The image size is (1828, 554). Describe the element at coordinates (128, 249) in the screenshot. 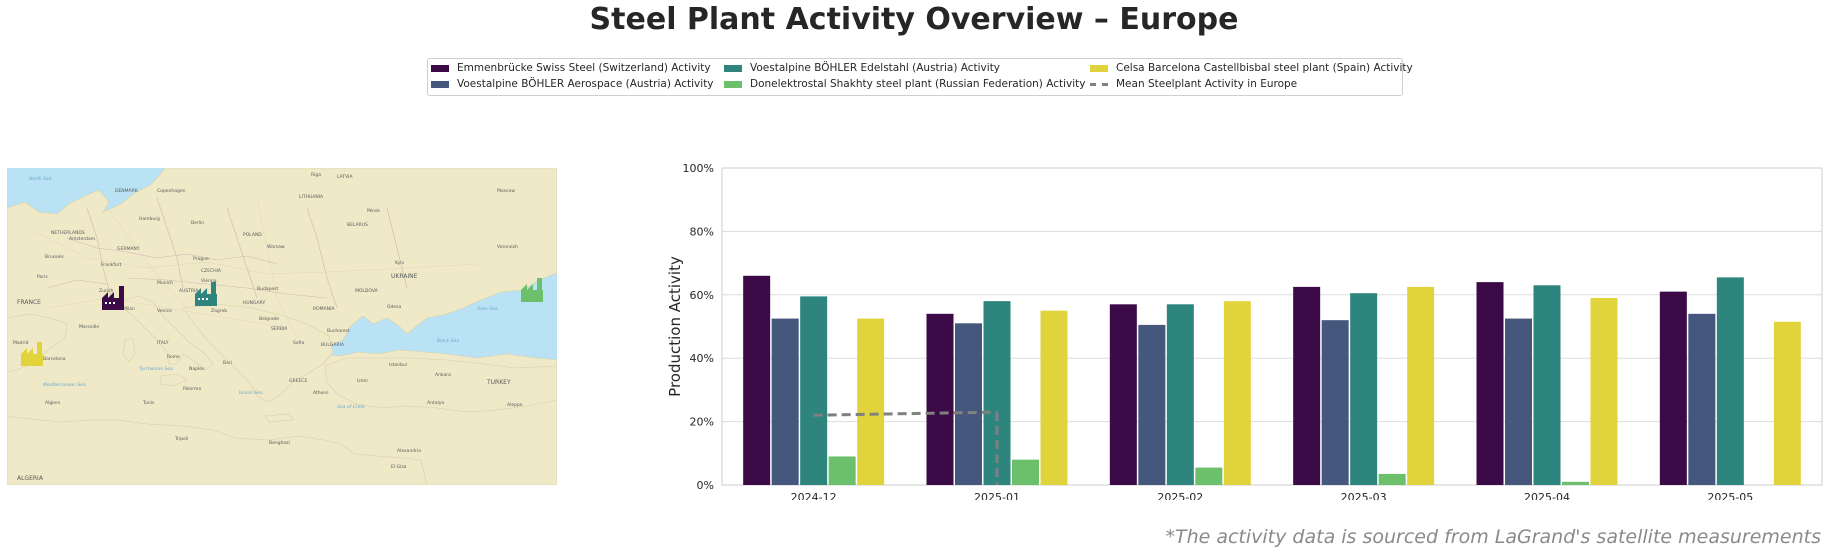

I see `map-label: GERMANY` at that location.